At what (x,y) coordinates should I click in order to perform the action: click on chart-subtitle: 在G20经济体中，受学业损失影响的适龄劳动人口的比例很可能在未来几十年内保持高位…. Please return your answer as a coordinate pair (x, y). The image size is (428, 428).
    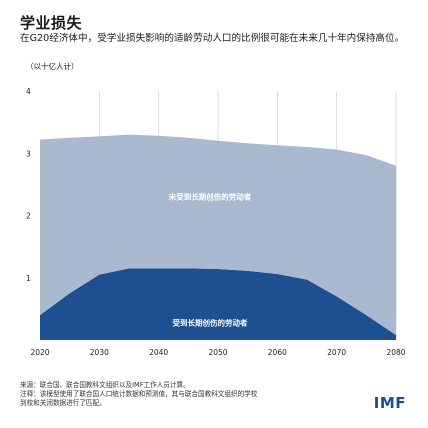
    Looking at the image, I should click on (212, 38).